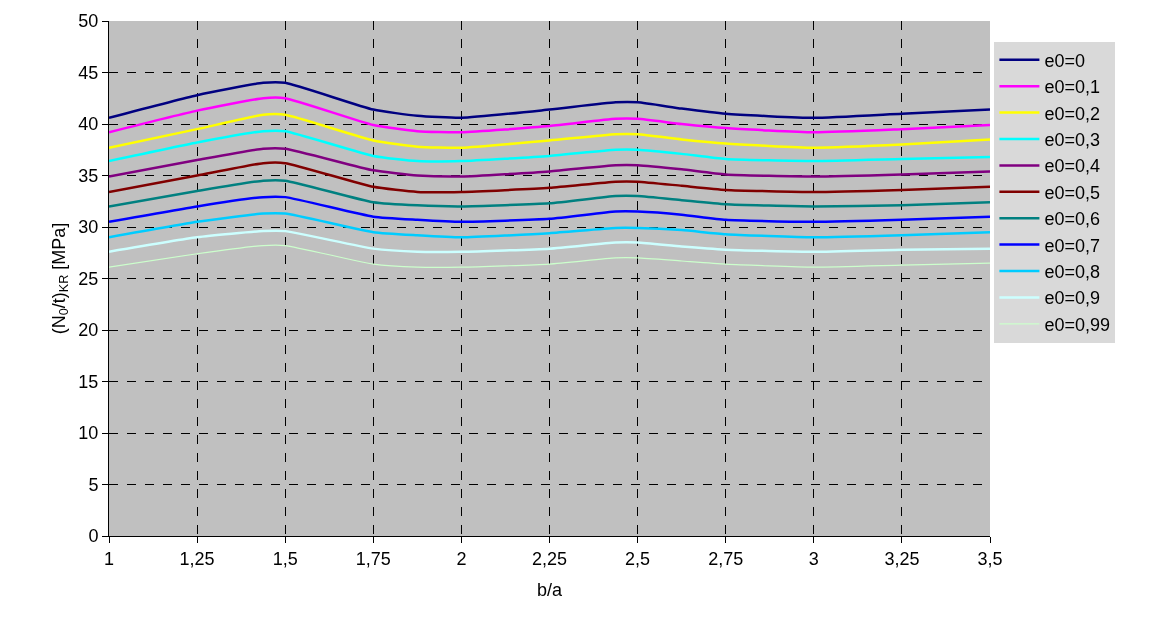  Describe the element at coordinates (285, 558) in the screenshot. I see `x-tick-label: 1,5` at that location.